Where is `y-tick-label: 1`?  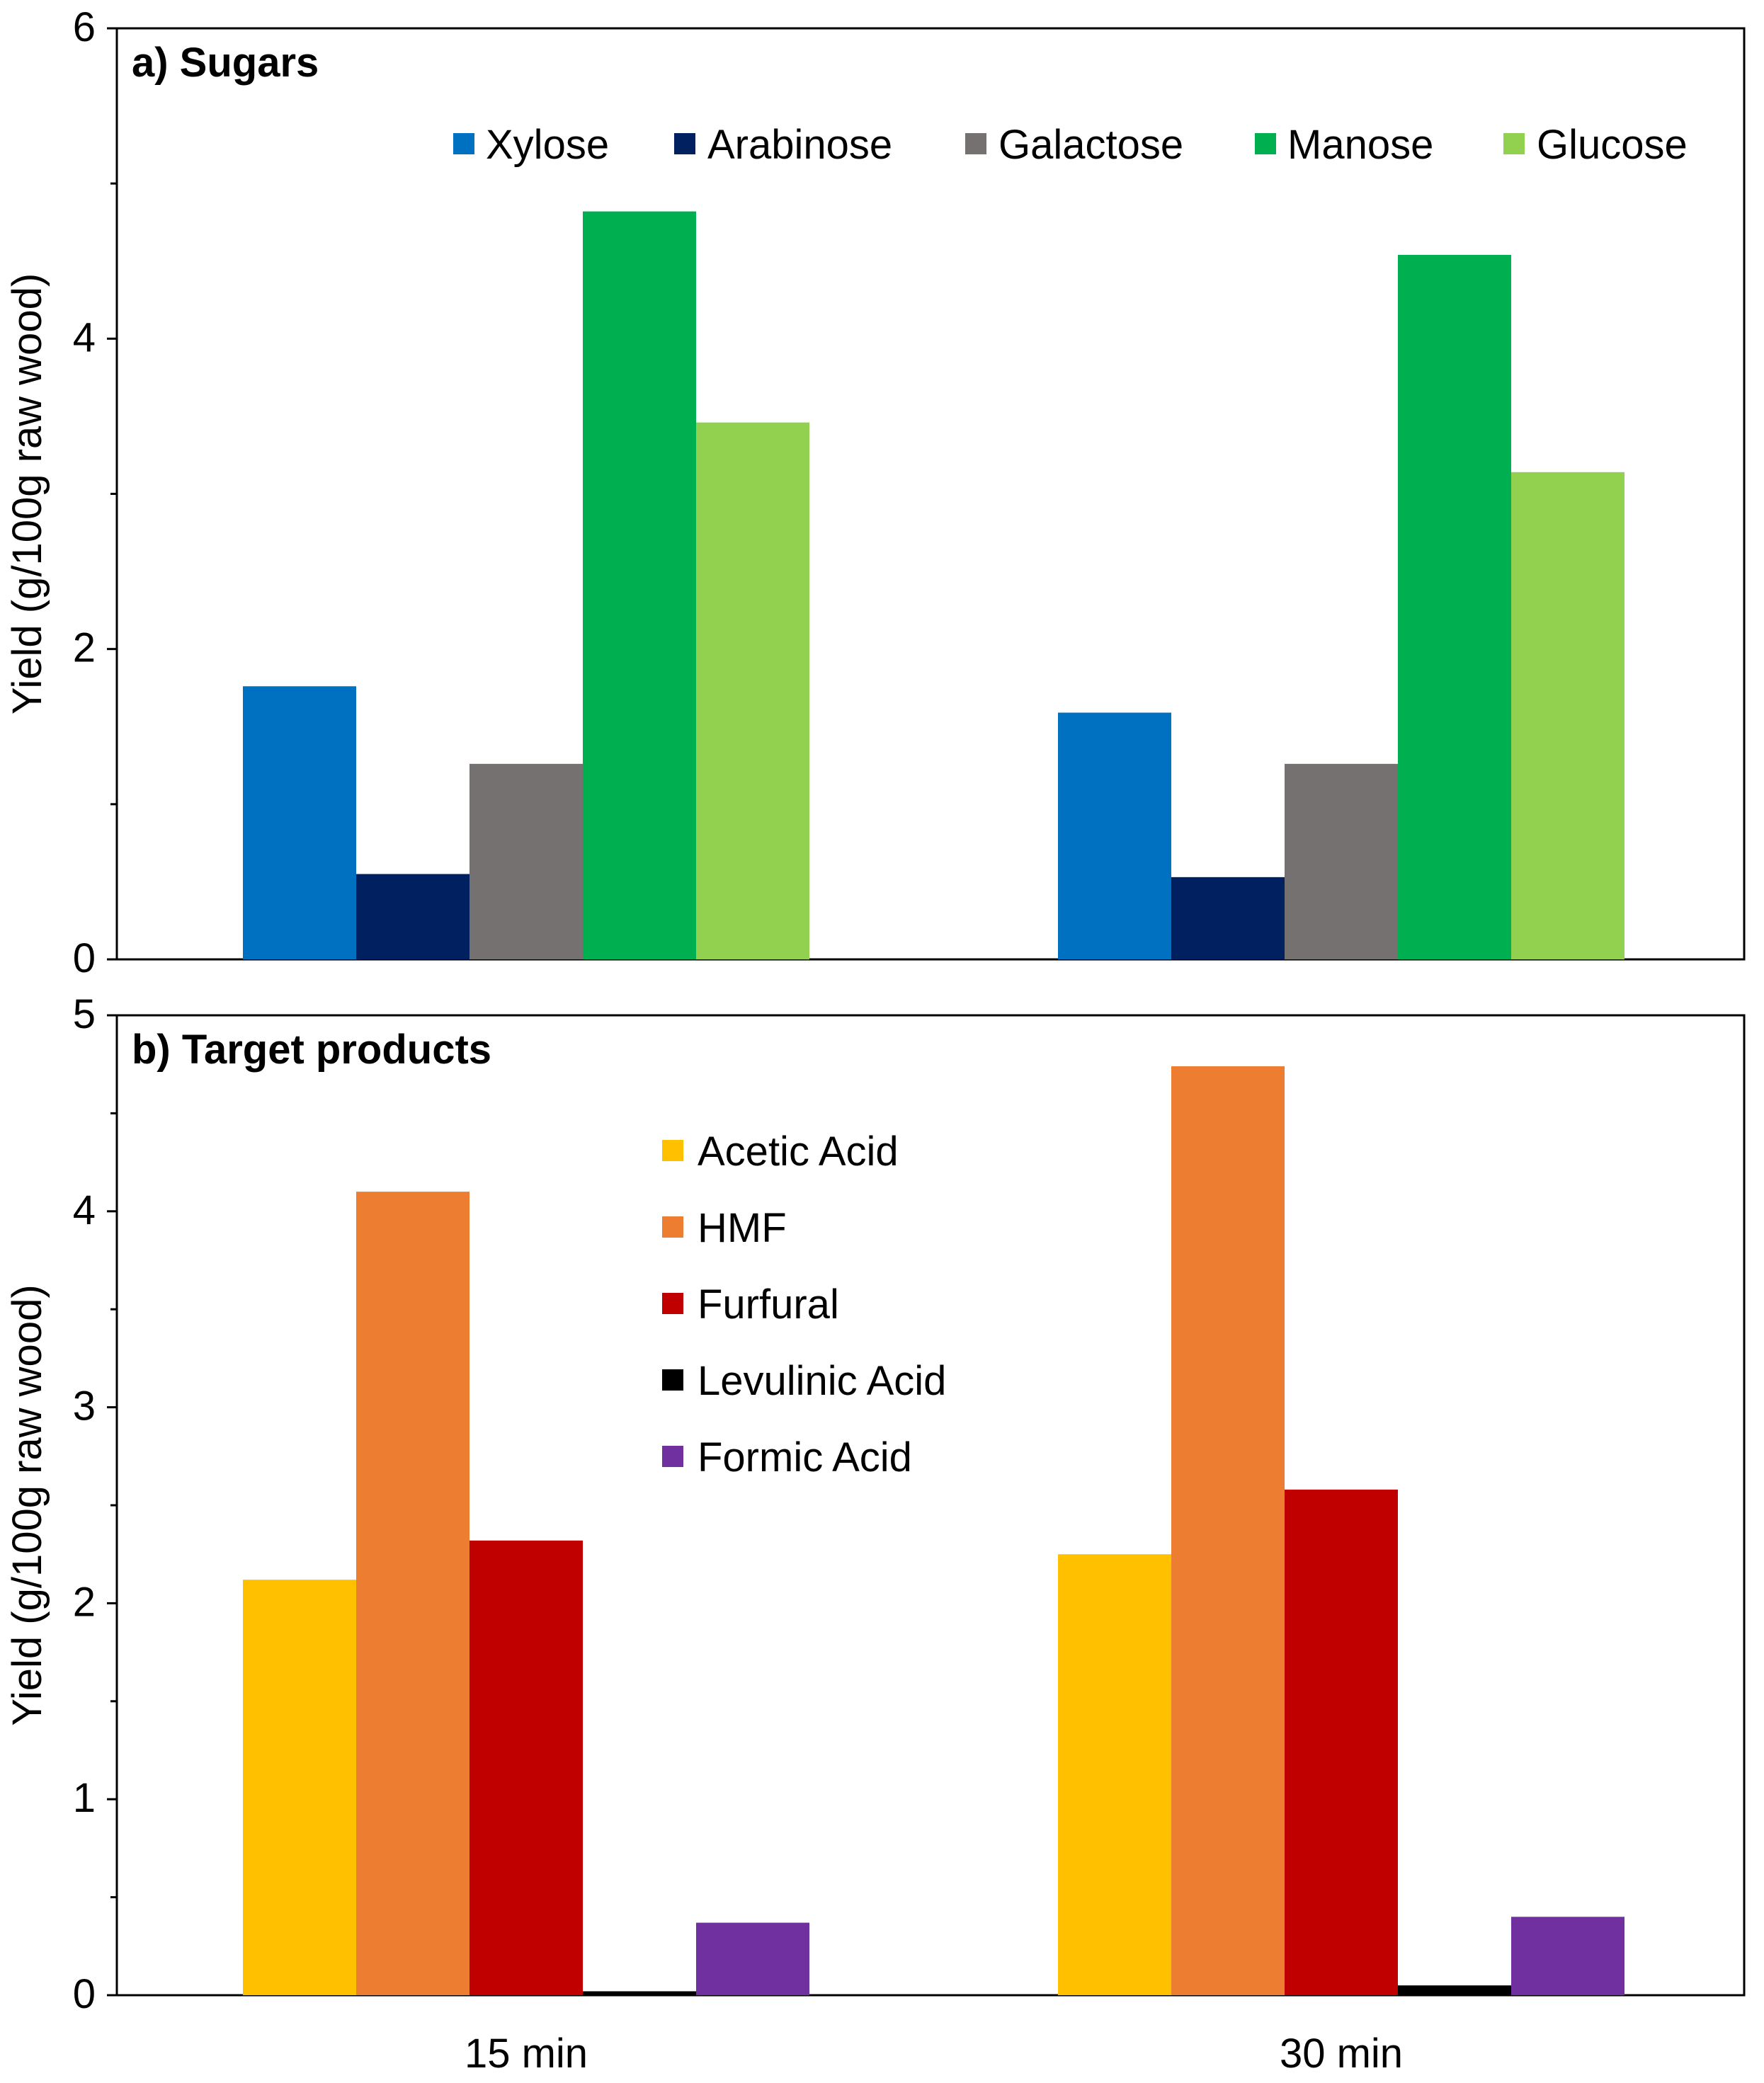
y-tick-label: 1 is located at coordinates (84, 1798).